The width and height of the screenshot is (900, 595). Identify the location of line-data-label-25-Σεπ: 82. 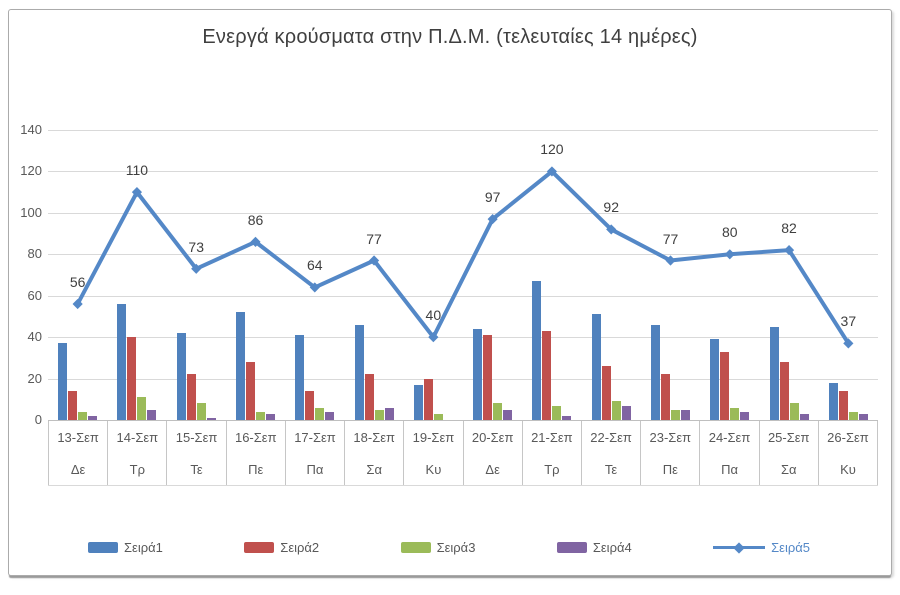
(789, 228).